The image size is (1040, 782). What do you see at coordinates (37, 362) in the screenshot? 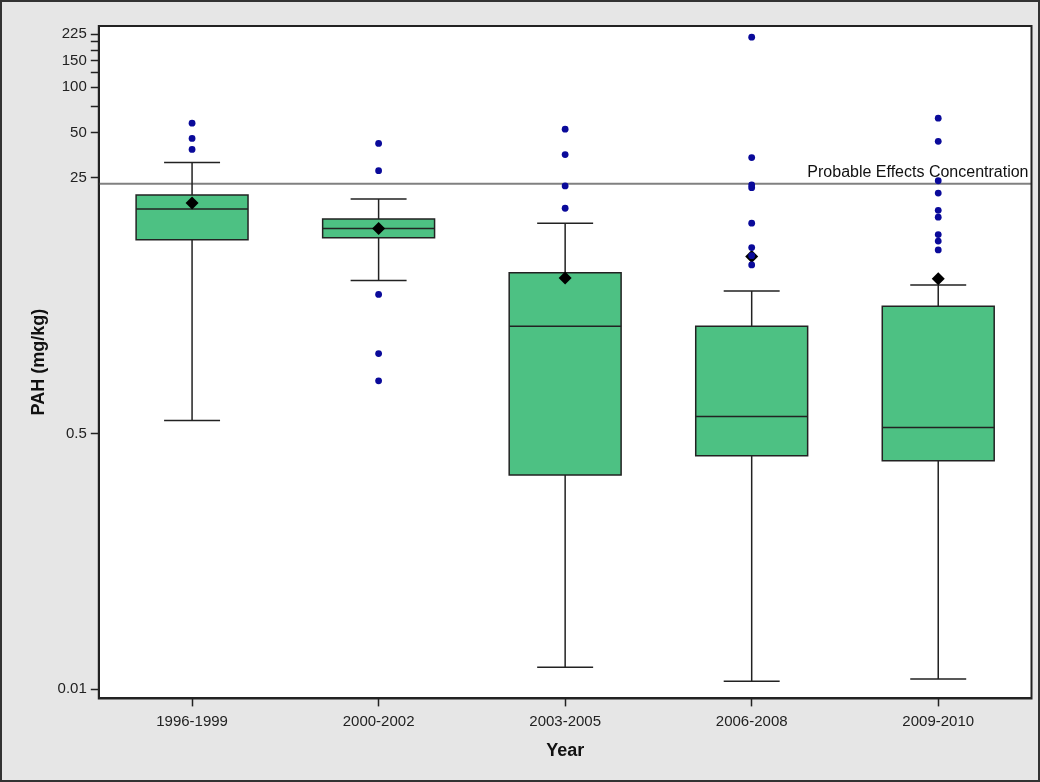
I see `y-axis-title: PAH (mg/kg)` at bounding box center [37, 362].